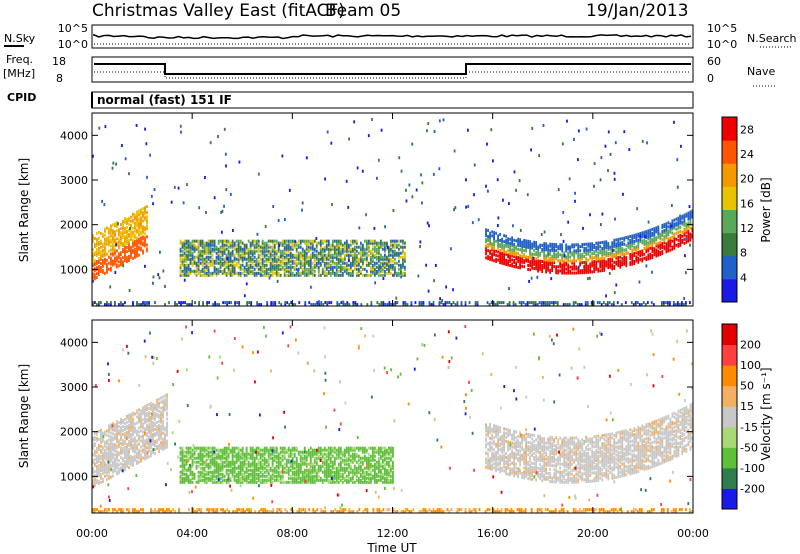  What do you see at coordinates (59, 61) in the screenshot?
I see `freq-tick-high: 18` at bounding box center [59, 61].